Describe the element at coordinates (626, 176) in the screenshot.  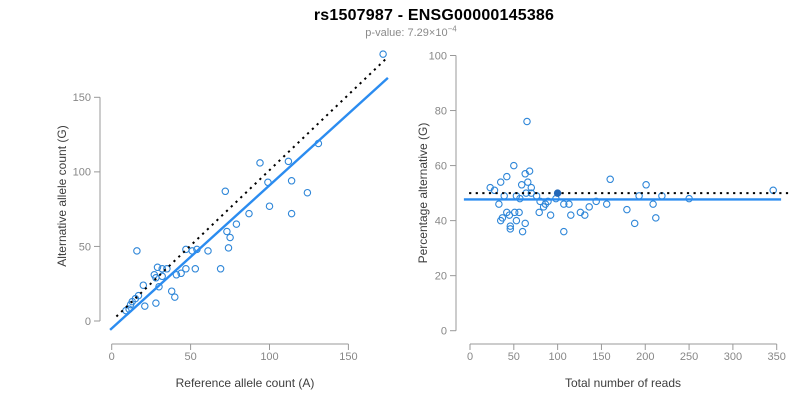
I see `marks-right-plot` at that location.